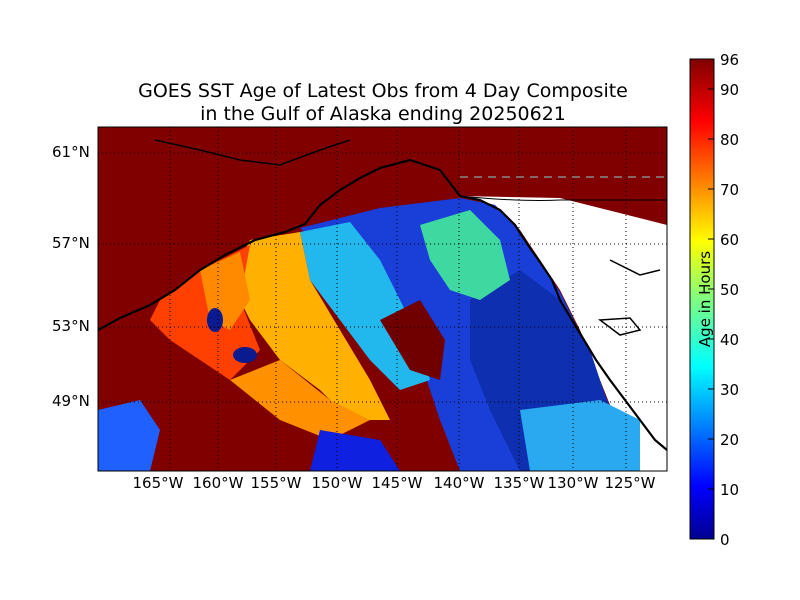 This screenshot has width=800, height=600. I want to click on colorbar-tick-70: 70, so click(730, 190).